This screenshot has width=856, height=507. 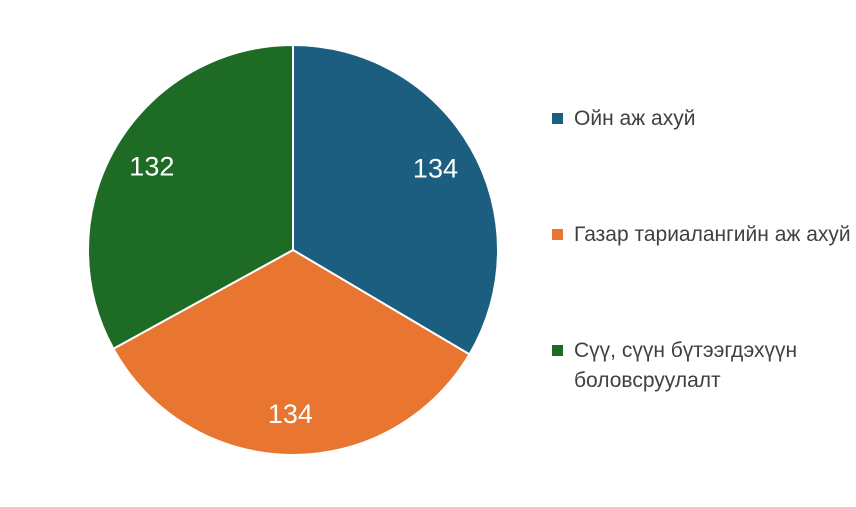 I want to click on data-label-forestry: 134, so click(x=435, y=169).